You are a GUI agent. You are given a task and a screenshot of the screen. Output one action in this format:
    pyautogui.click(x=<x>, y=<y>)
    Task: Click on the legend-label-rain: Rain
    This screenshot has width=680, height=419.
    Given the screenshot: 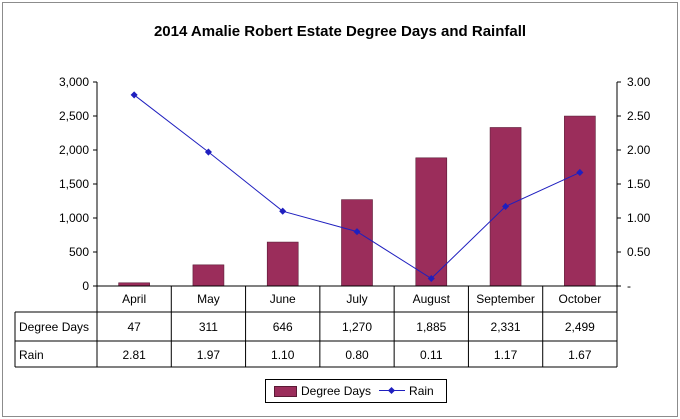 What is the action you would take?
    pyautogui.click(x=421, y=391)
    